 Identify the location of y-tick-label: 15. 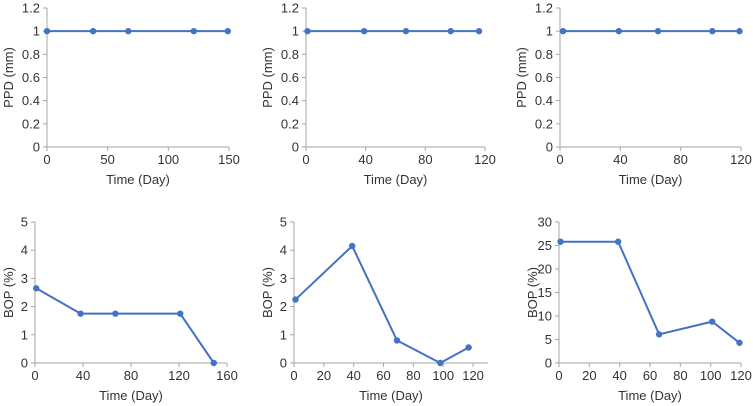
(545, 292).